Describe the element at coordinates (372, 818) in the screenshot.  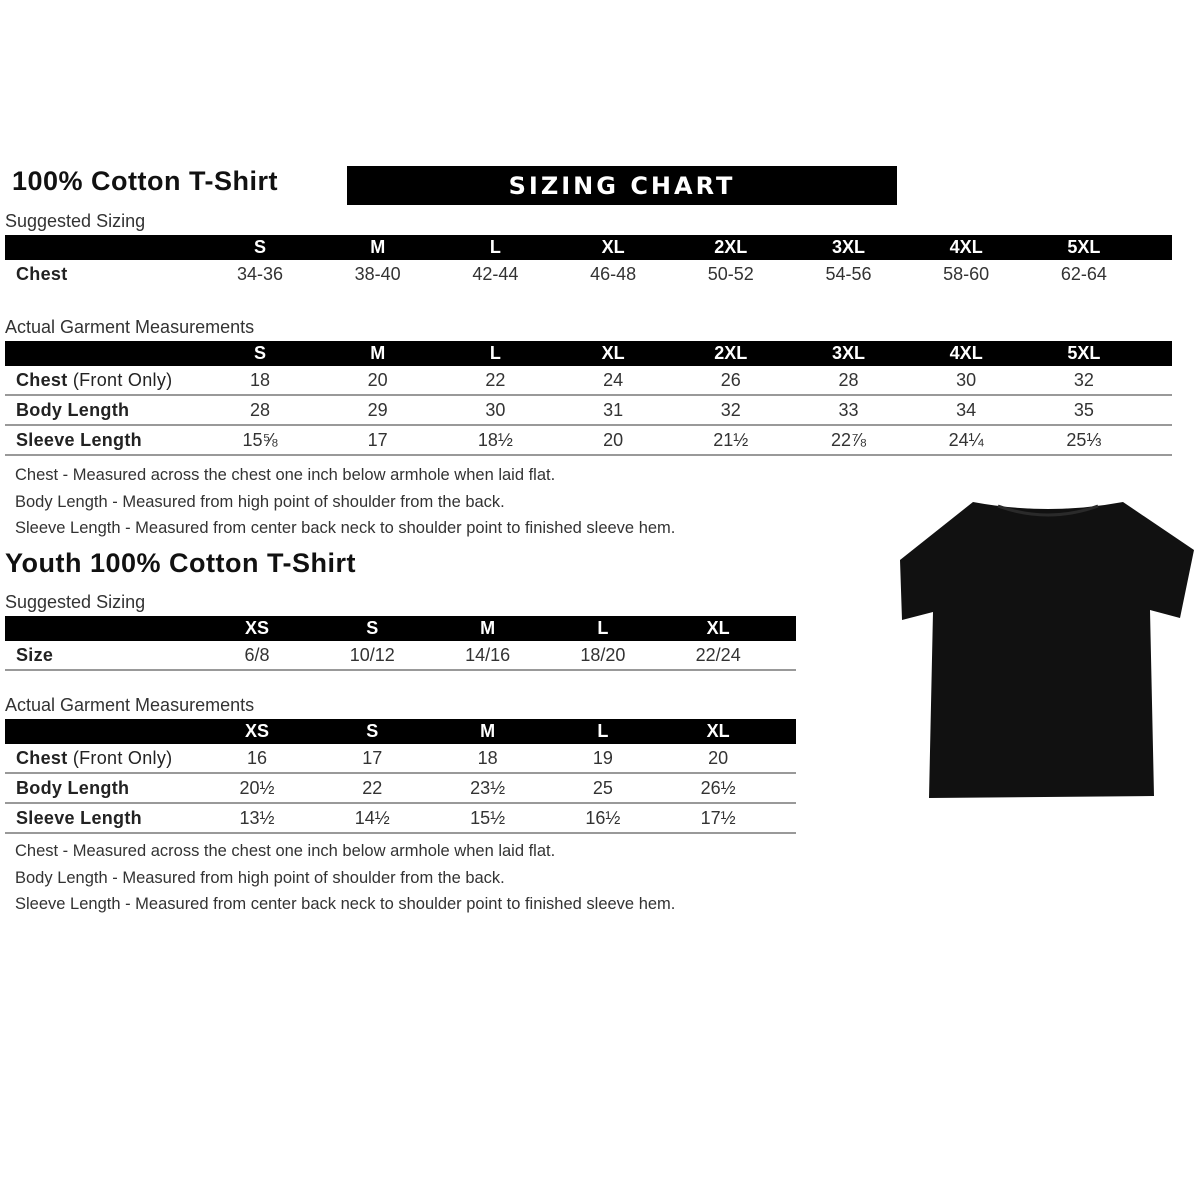
I see `table-cell: 14½` at that location.